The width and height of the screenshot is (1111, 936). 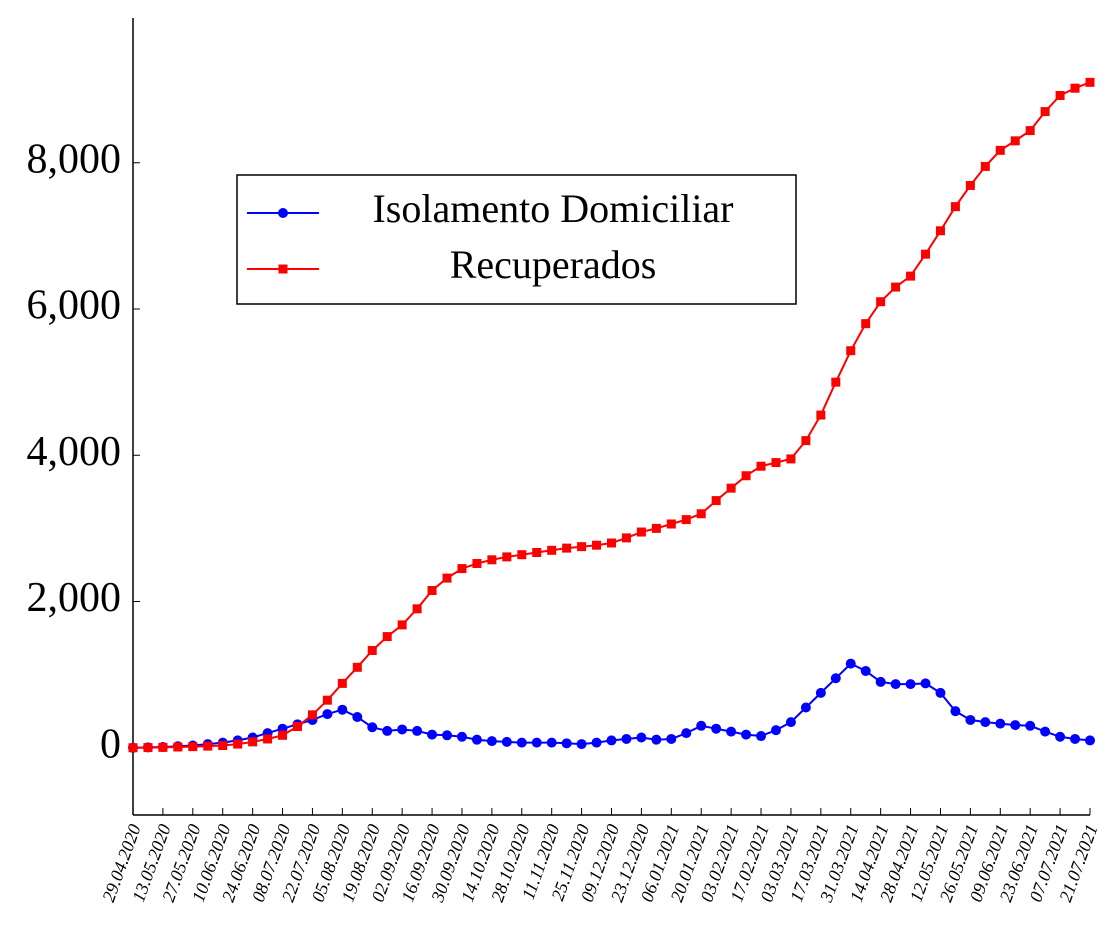 What do you see at coordinates (74, 598) in the screenshot?
I see `y-tick-label: 2,000` at bounding box center [74, 598].